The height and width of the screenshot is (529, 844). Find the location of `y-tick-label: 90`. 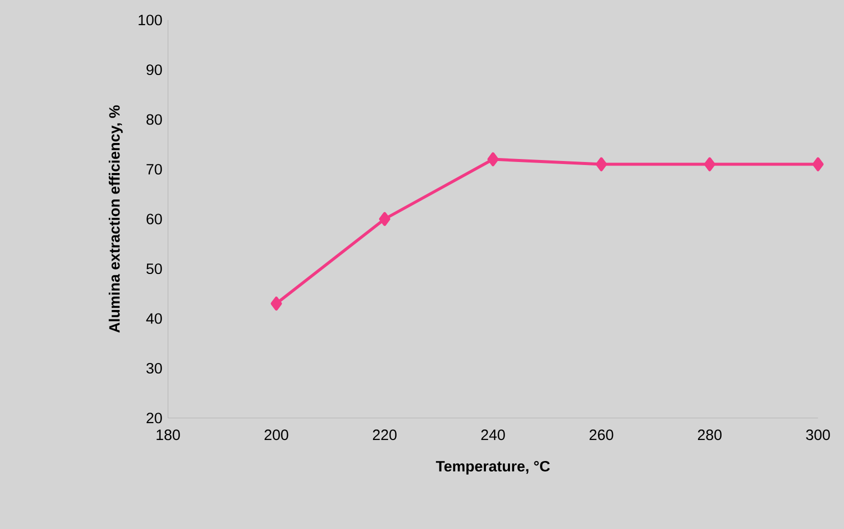

y-tick-label: 90 is located at coordinates (154, 70).